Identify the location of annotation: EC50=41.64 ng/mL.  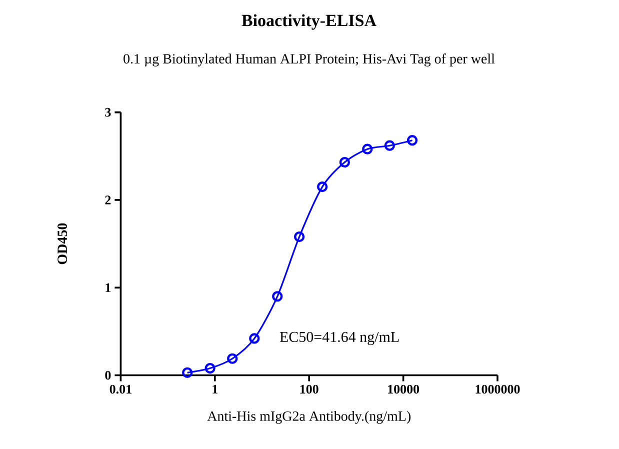
(339, 339).